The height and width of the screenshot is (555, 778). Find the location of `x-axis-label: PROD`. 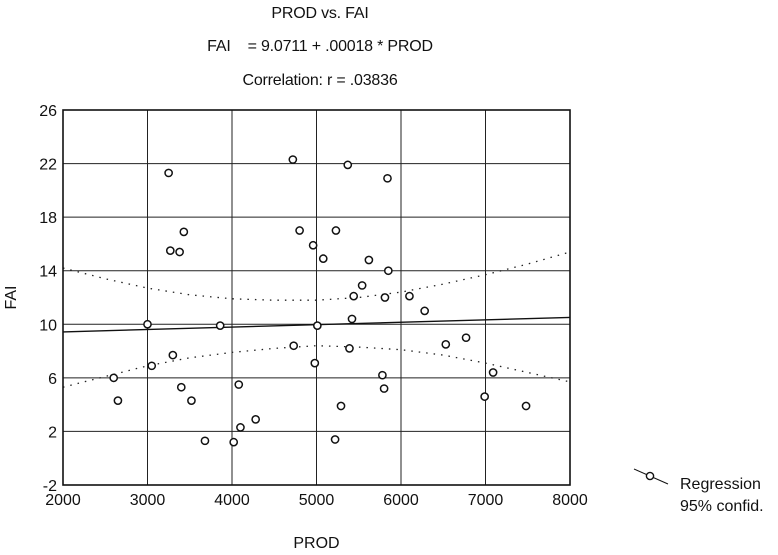

x-axis-label: PROD is located at coordinates (316, 543).